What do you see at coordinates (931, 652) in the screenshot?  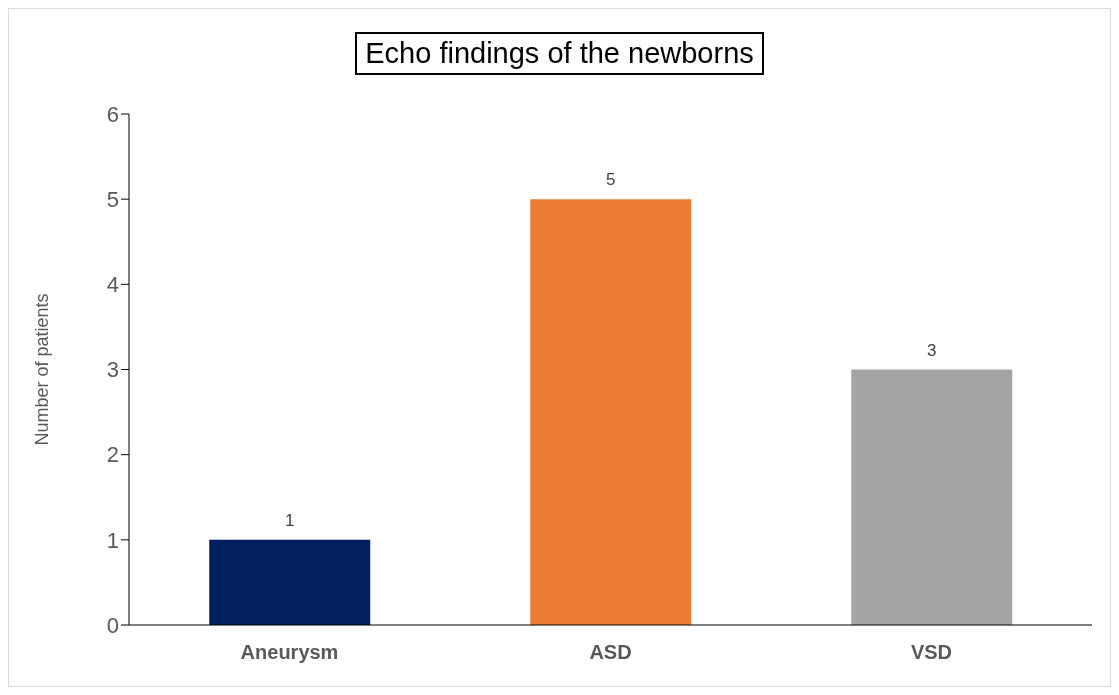 I see `x-tick-label: VSD` at bounding box center [931, 652].